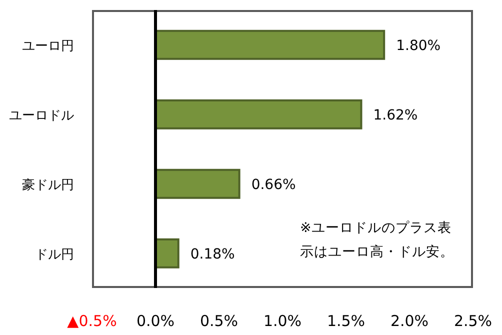 The width and height of the screenshot is (502, 335). I want to click on x-tick-label: ▲0.5%, so click(92, 321).